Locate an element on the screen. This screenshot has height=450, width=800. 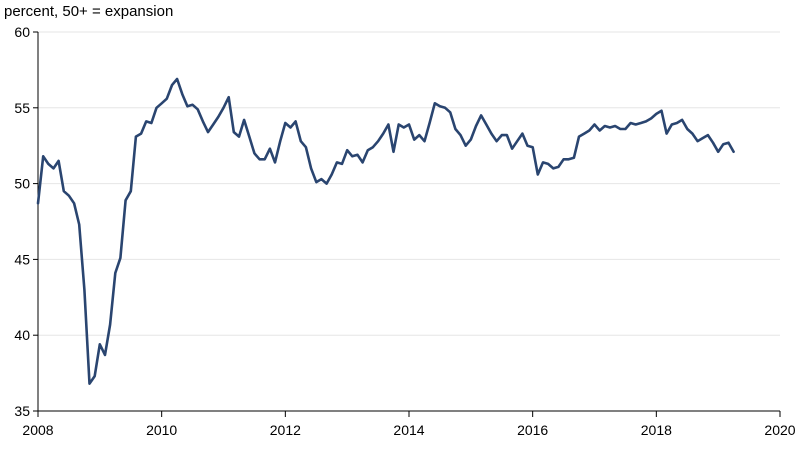
y-tick-label: 45 is located at coordinates (22, 259).